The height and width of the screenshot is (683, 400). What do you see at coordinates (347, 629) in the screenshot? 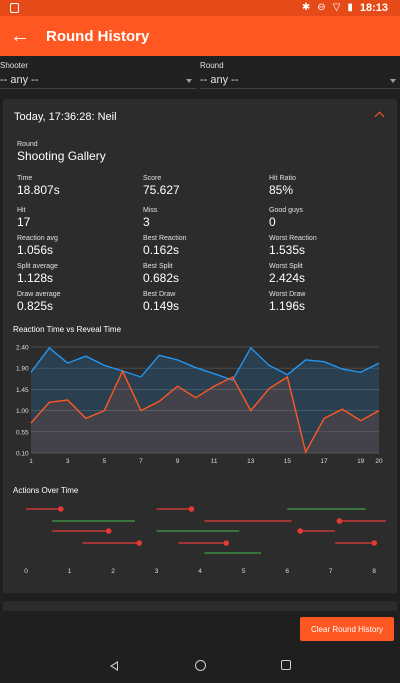
I see `clear-round-history-button: Clear Round History` at bounding box center [347, 629].